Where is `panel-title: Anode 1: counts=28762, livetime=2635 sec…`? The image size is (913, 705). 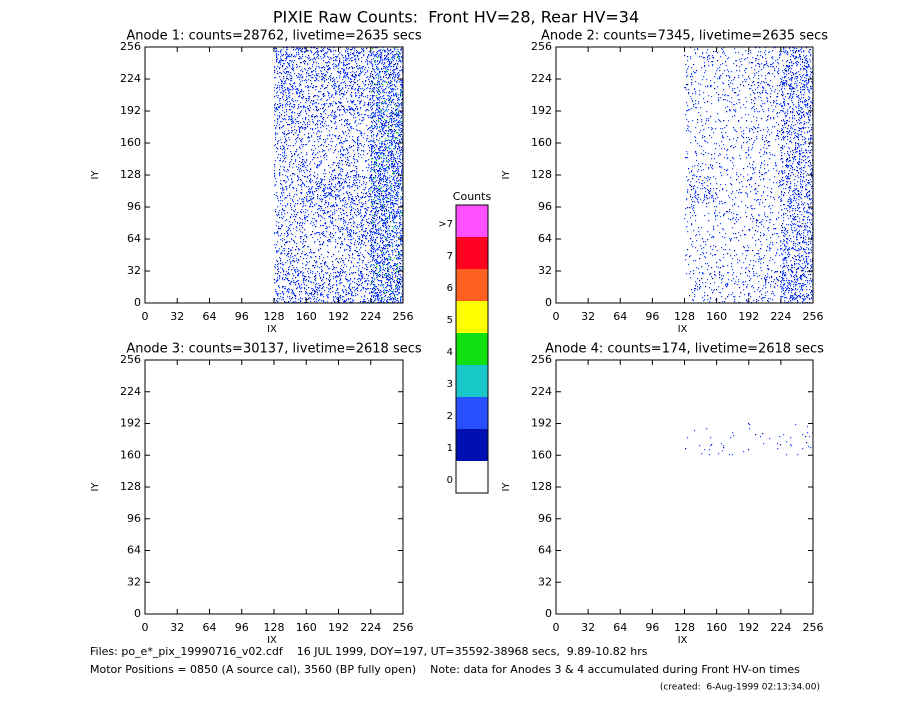 panel-title: Anode 1: counts=28762, livetime=2635 sec… is located at coordinates (274, 36).